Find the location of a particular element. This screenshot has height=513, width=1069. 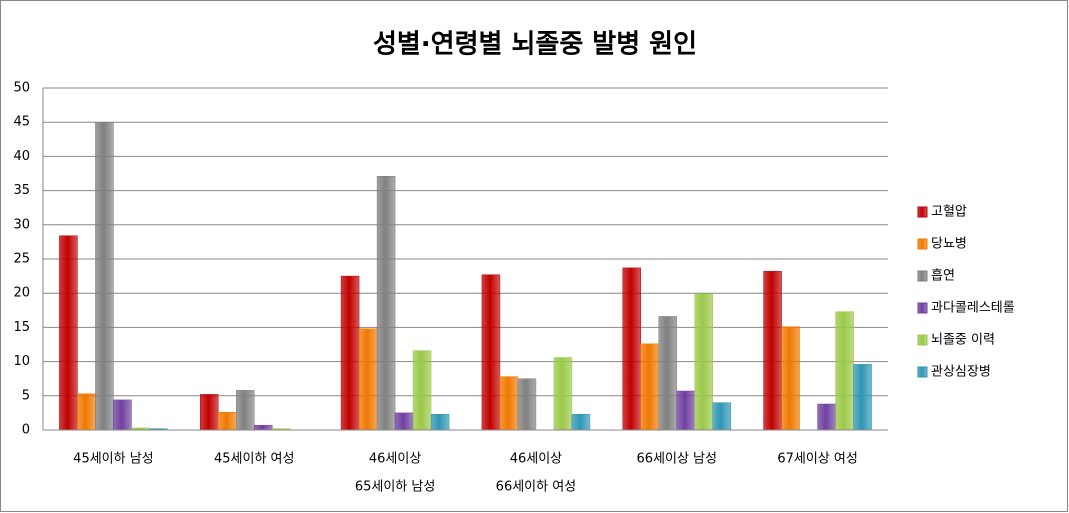

x-tick-label: 45세이하 여성 is located at coordinates (254, 459).